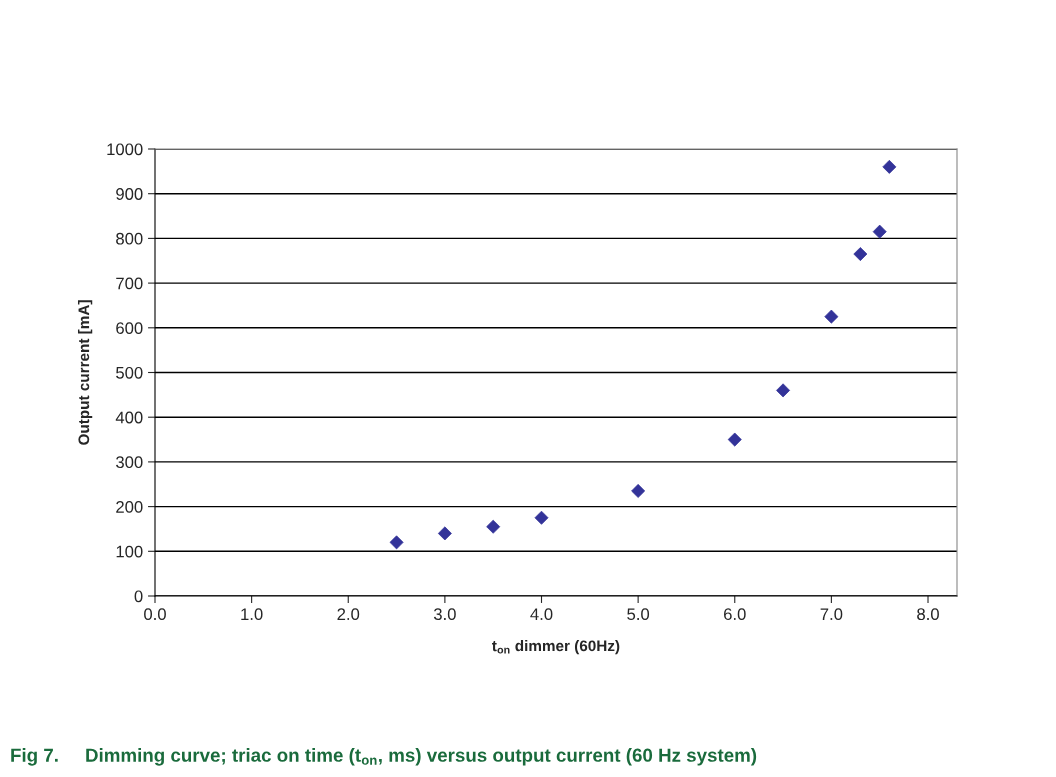 Image resolution: width=1056 pixels, height=777 pixels. I want to click on y-tick-label: 500, so click(129, 372).